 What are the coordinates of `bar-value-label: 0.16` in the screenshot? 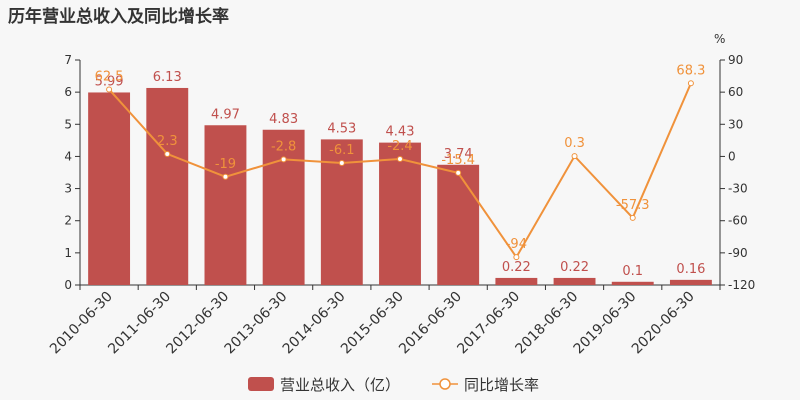 It's located at (690, 269).